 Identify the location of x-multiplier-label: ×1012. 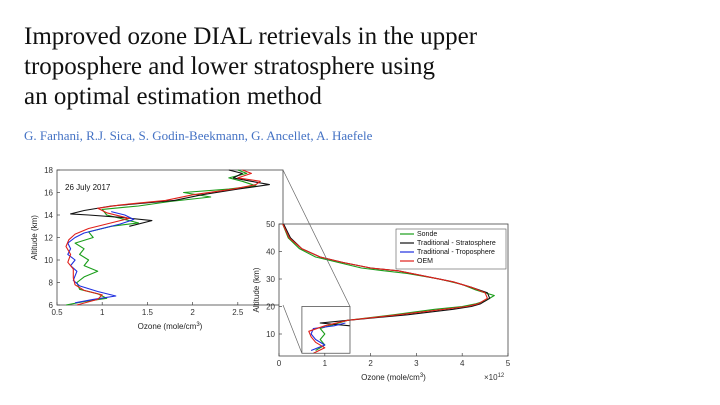
(494, 377).